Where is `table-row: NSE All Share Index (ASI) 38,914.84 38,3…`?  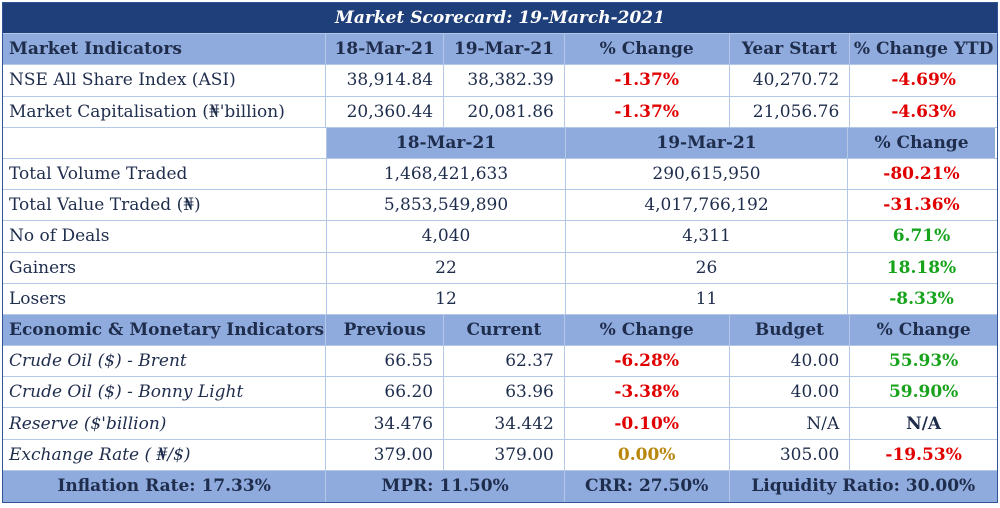
table-row: NSE All Share Index (ASI) 38,914.84 38,3… is located at coordinates (500, 81).